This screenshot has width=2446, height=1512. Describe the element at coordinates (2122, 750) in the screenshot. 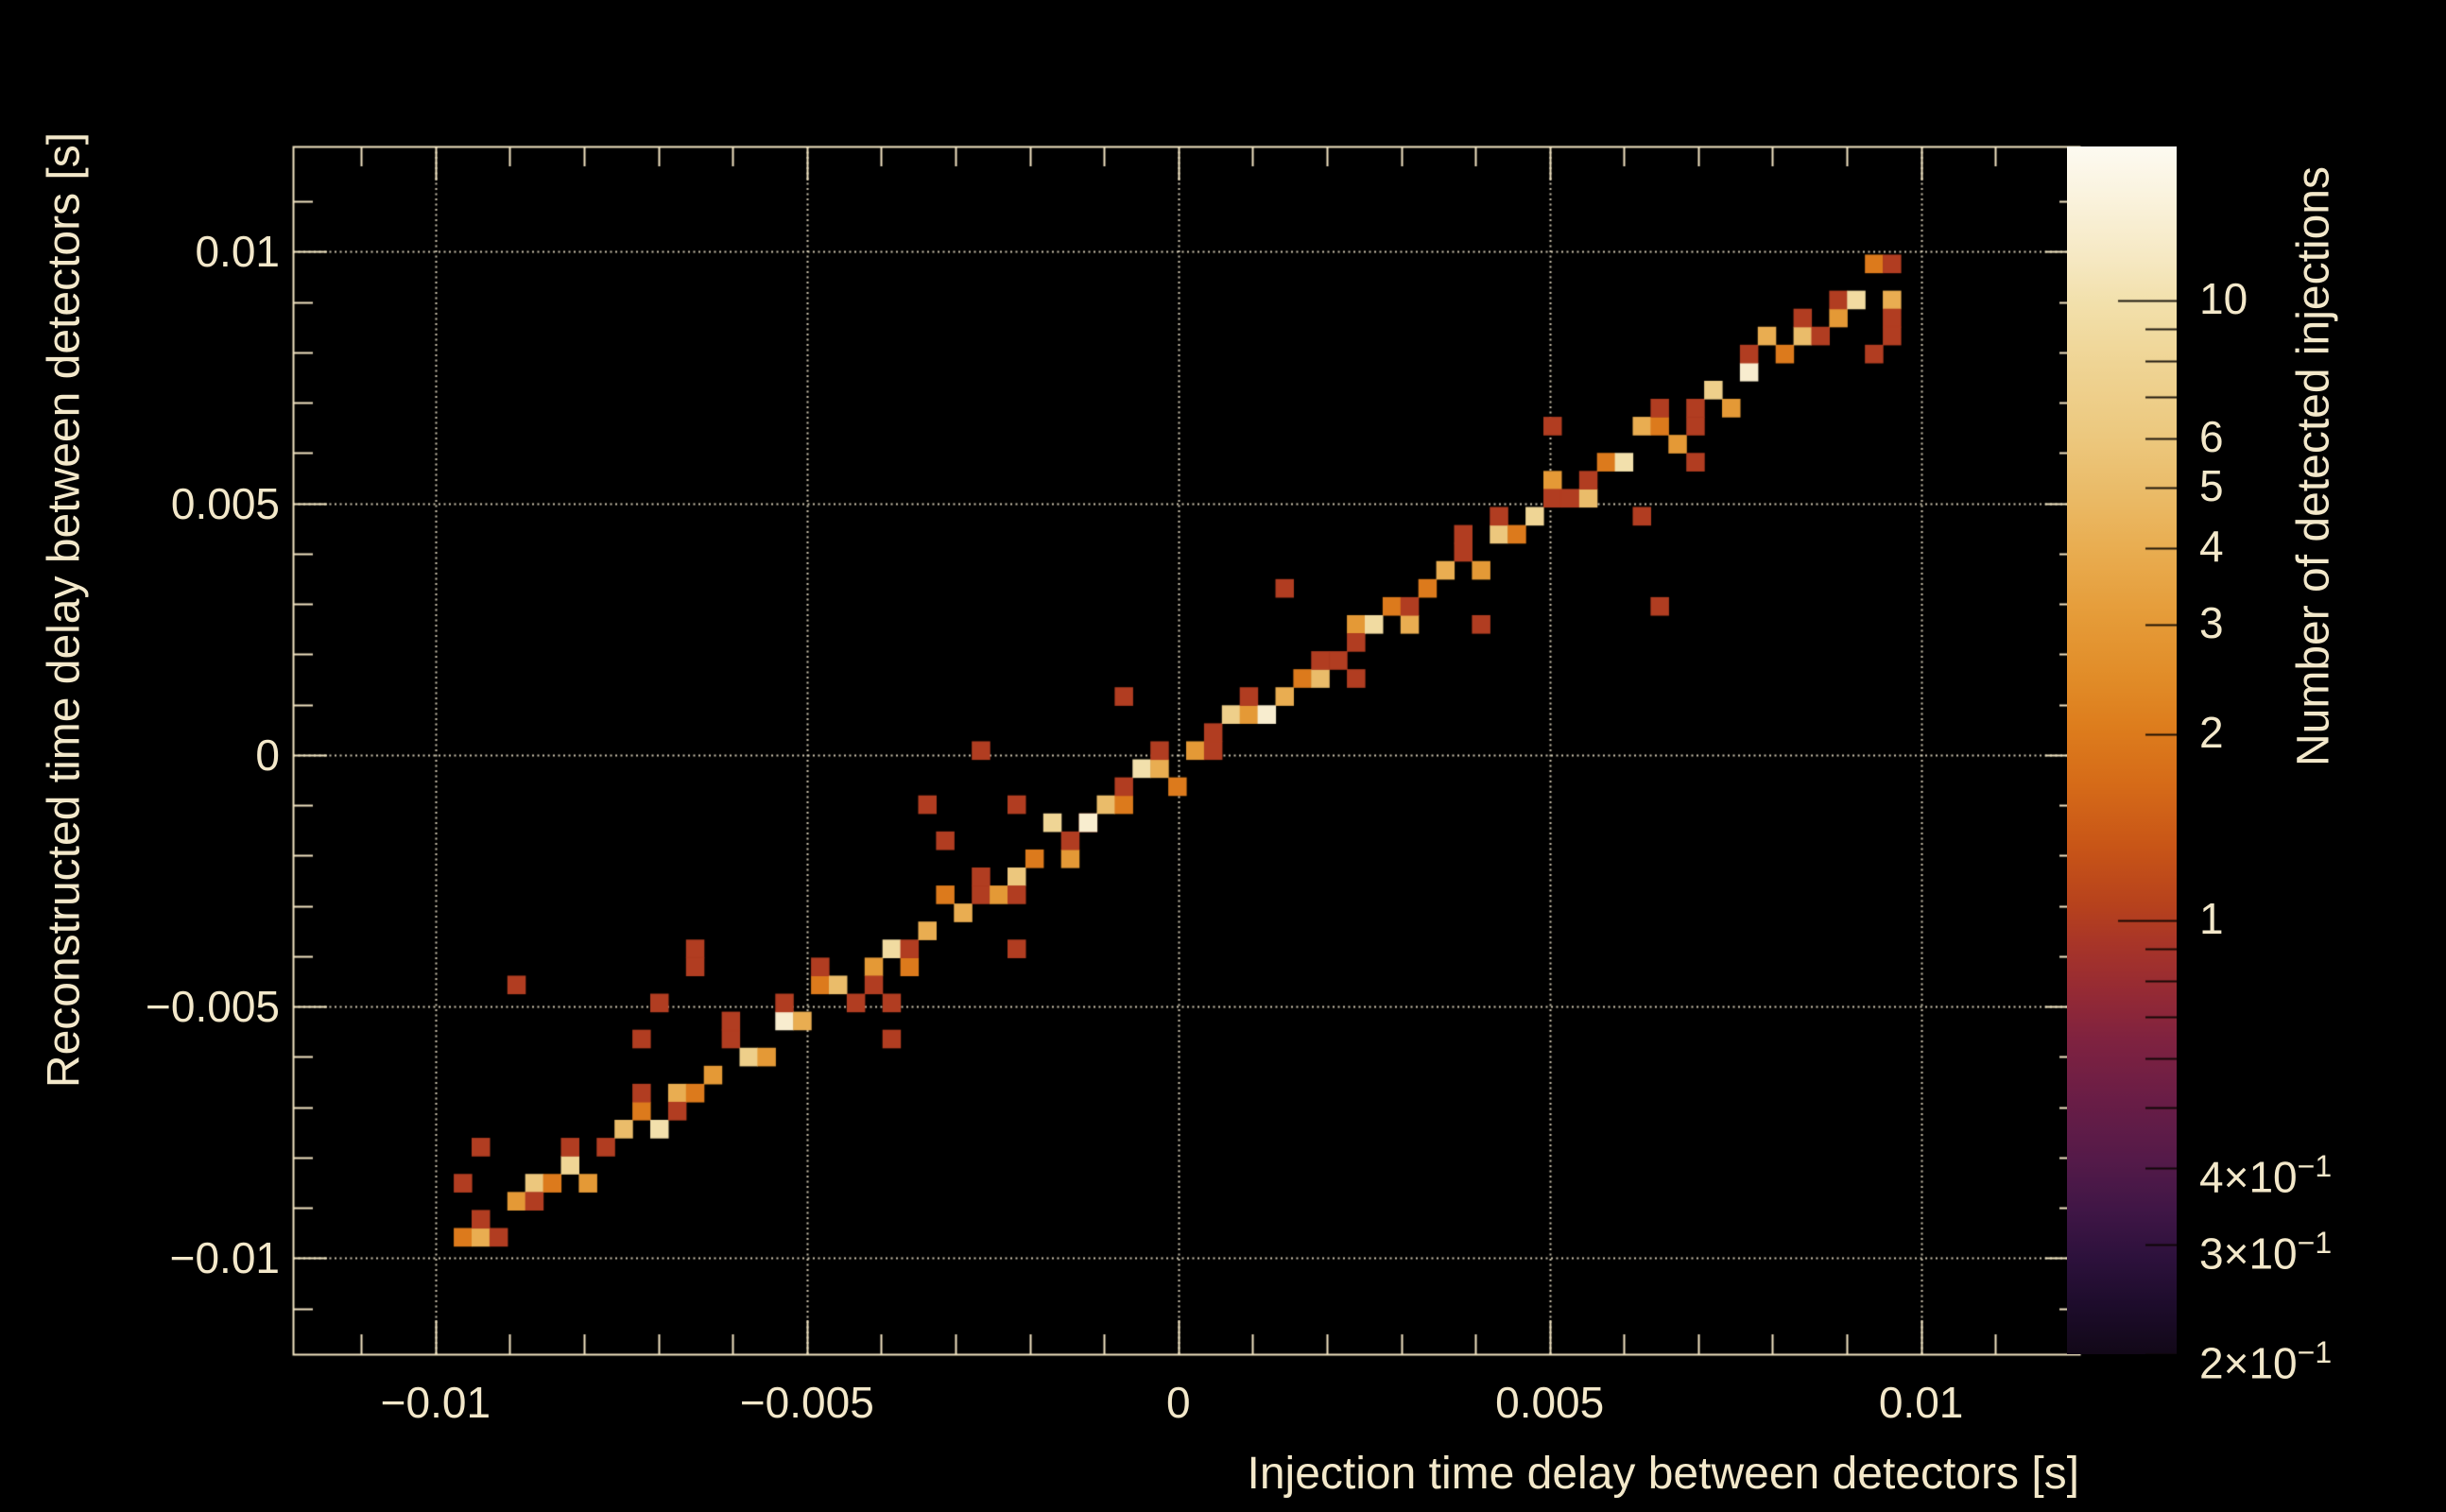

I see `colorbar-ticks-canvas` at that location.